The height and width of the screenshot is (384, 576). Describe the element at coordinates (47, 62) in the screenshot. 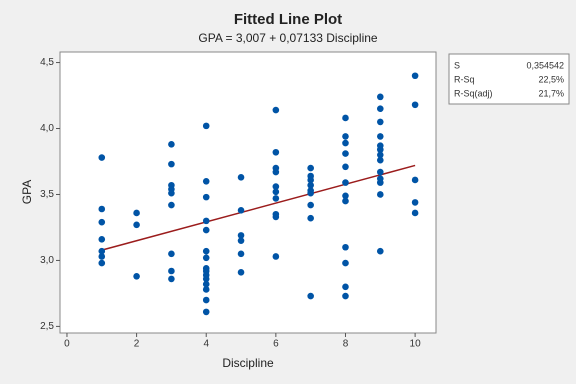

I see `y-tick-label: 4,5` at that location.